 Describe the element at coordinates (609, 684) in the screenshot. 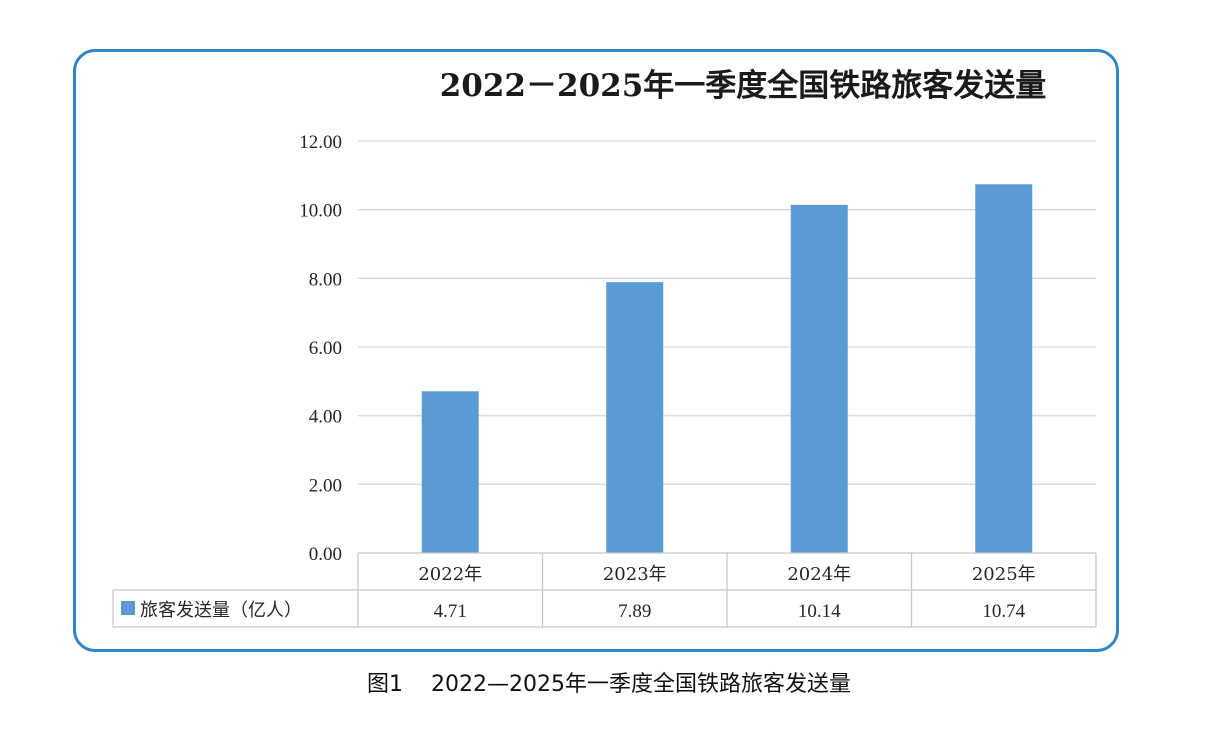

I see `figure-caption: 图1 2022—2025年一季度全国铁路旅客发送量` at that location.